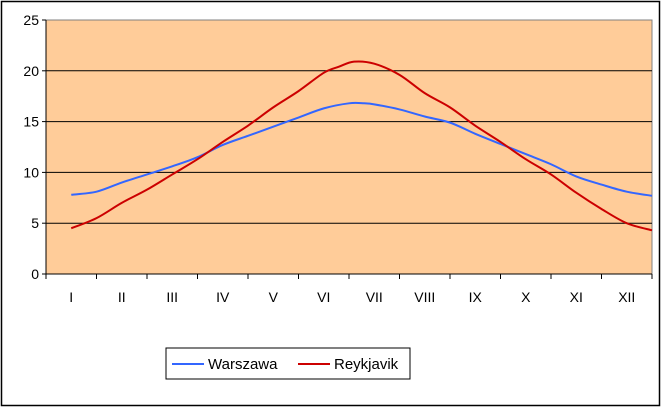  What do you see at coordinates (35, 274) in the screenshot?
I see `y-tick-label-0: 0` at bounding box center [35, 274].